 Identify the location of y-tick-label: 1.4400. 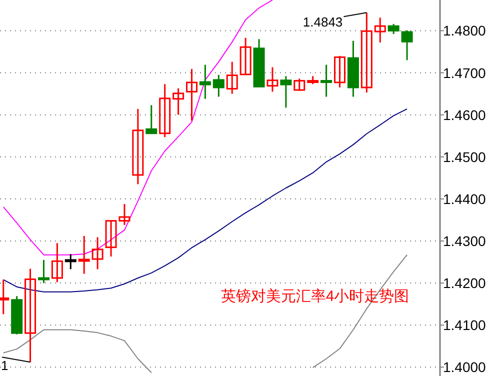
(464, 198).